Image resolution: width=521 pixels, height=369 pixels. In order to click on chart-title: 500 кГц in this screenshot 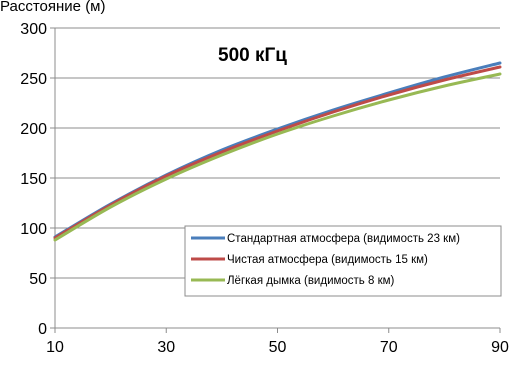, I will do `click(252, 55)`.